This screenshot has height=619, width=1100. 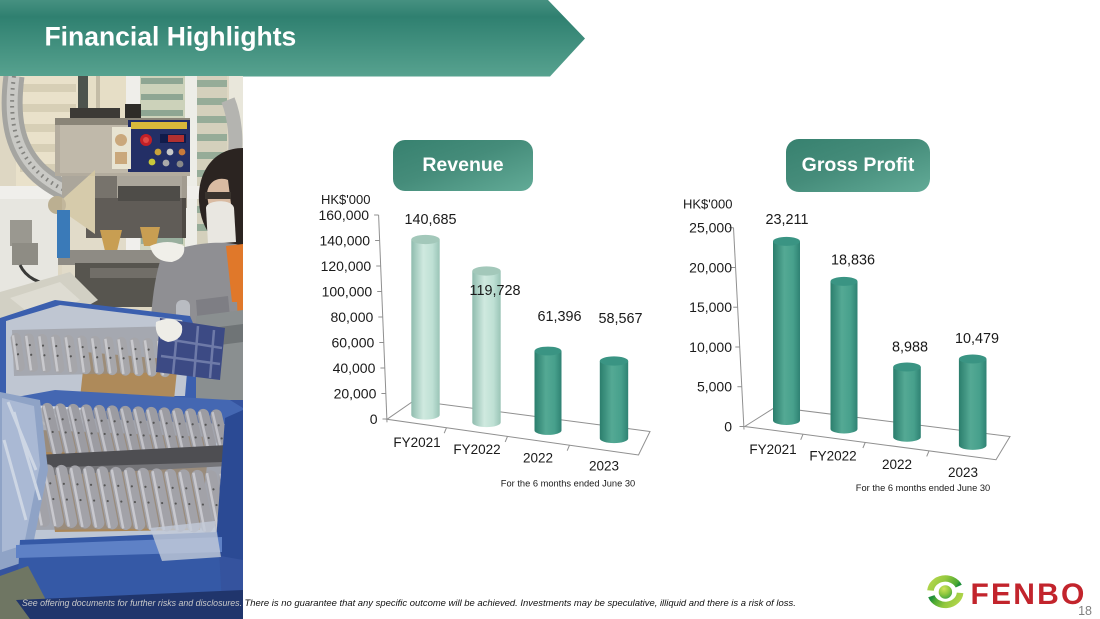 What do you see at coordinates (714, 387) in the screenshot?
I see `svg-text: 5,000` at bounding box center [714, 387].